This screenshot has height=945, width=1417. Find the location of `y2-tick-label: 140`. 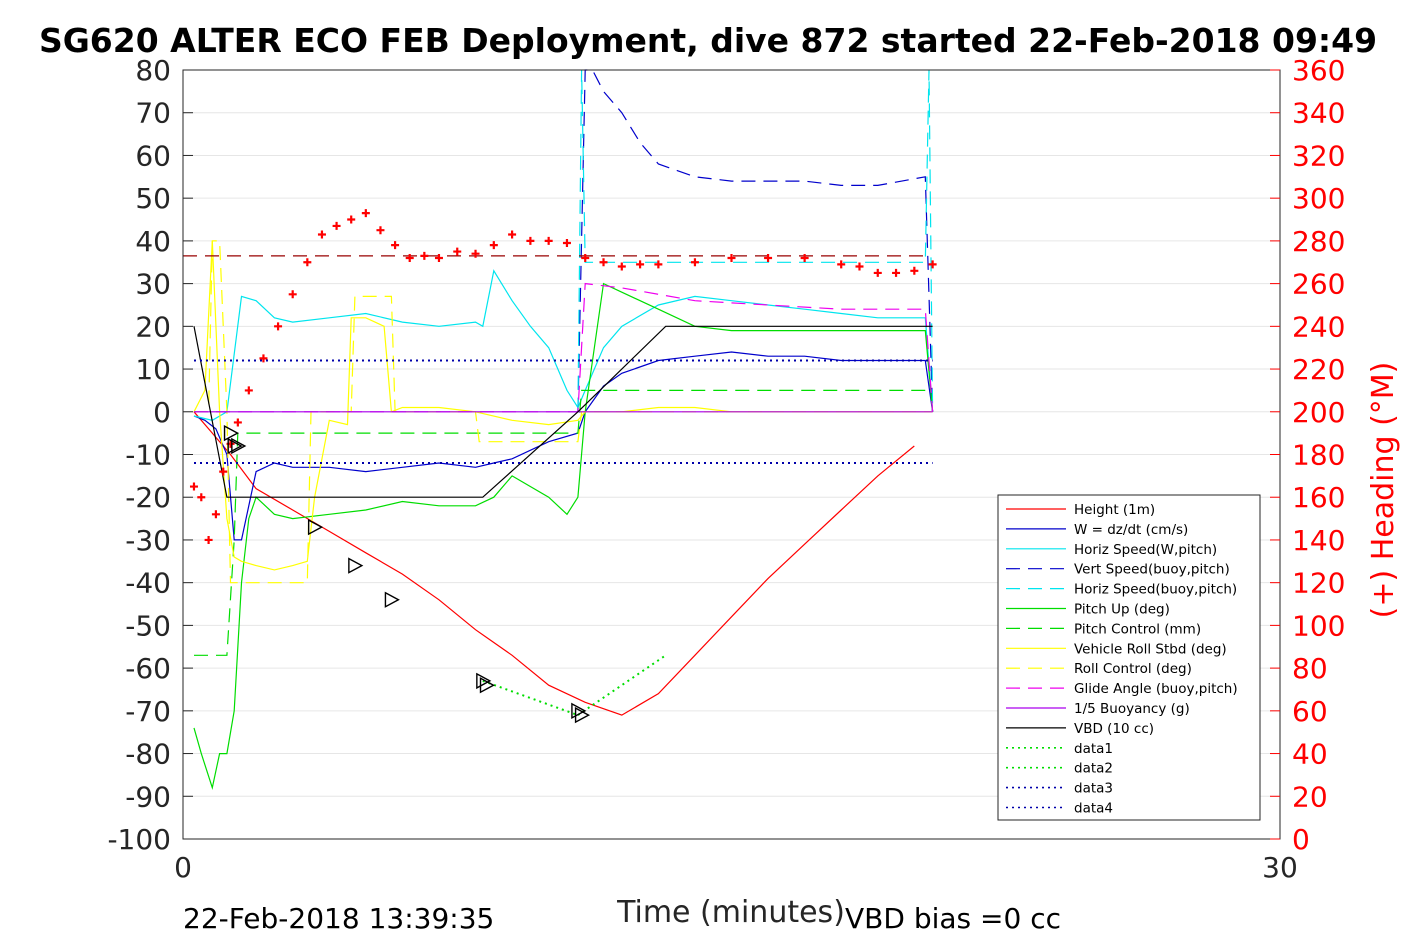

y2-tick-label: 140 is located at coordinates (1318, 540).